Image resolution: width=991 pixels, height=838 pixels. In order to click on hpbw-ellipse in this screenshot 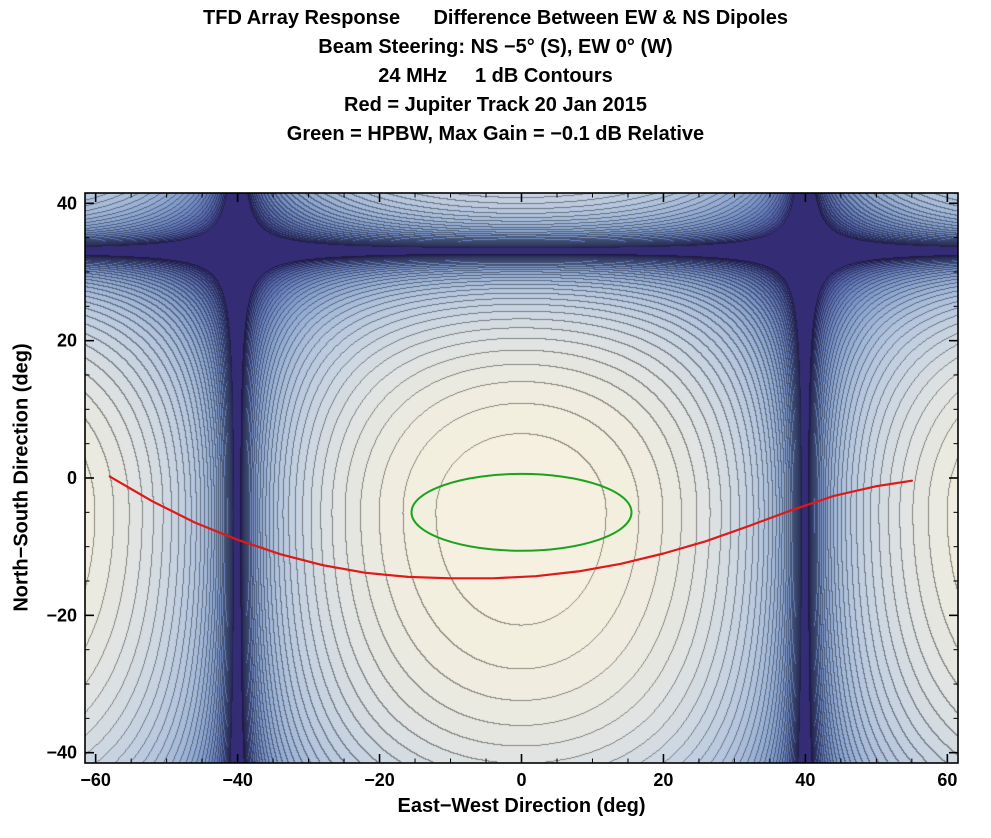, I will do `click(521, 512)`.